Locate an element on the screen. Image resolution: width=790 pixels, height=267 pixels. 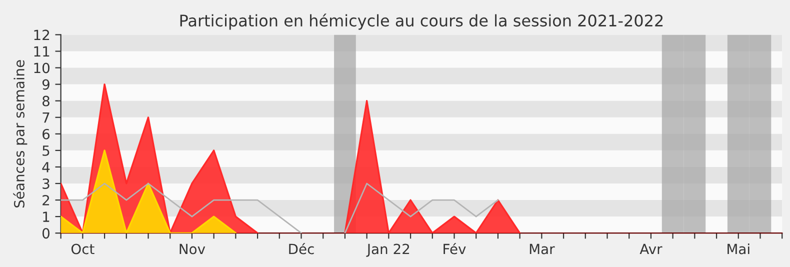
y-tick-label: 3 is located at coordinates (46, 183).